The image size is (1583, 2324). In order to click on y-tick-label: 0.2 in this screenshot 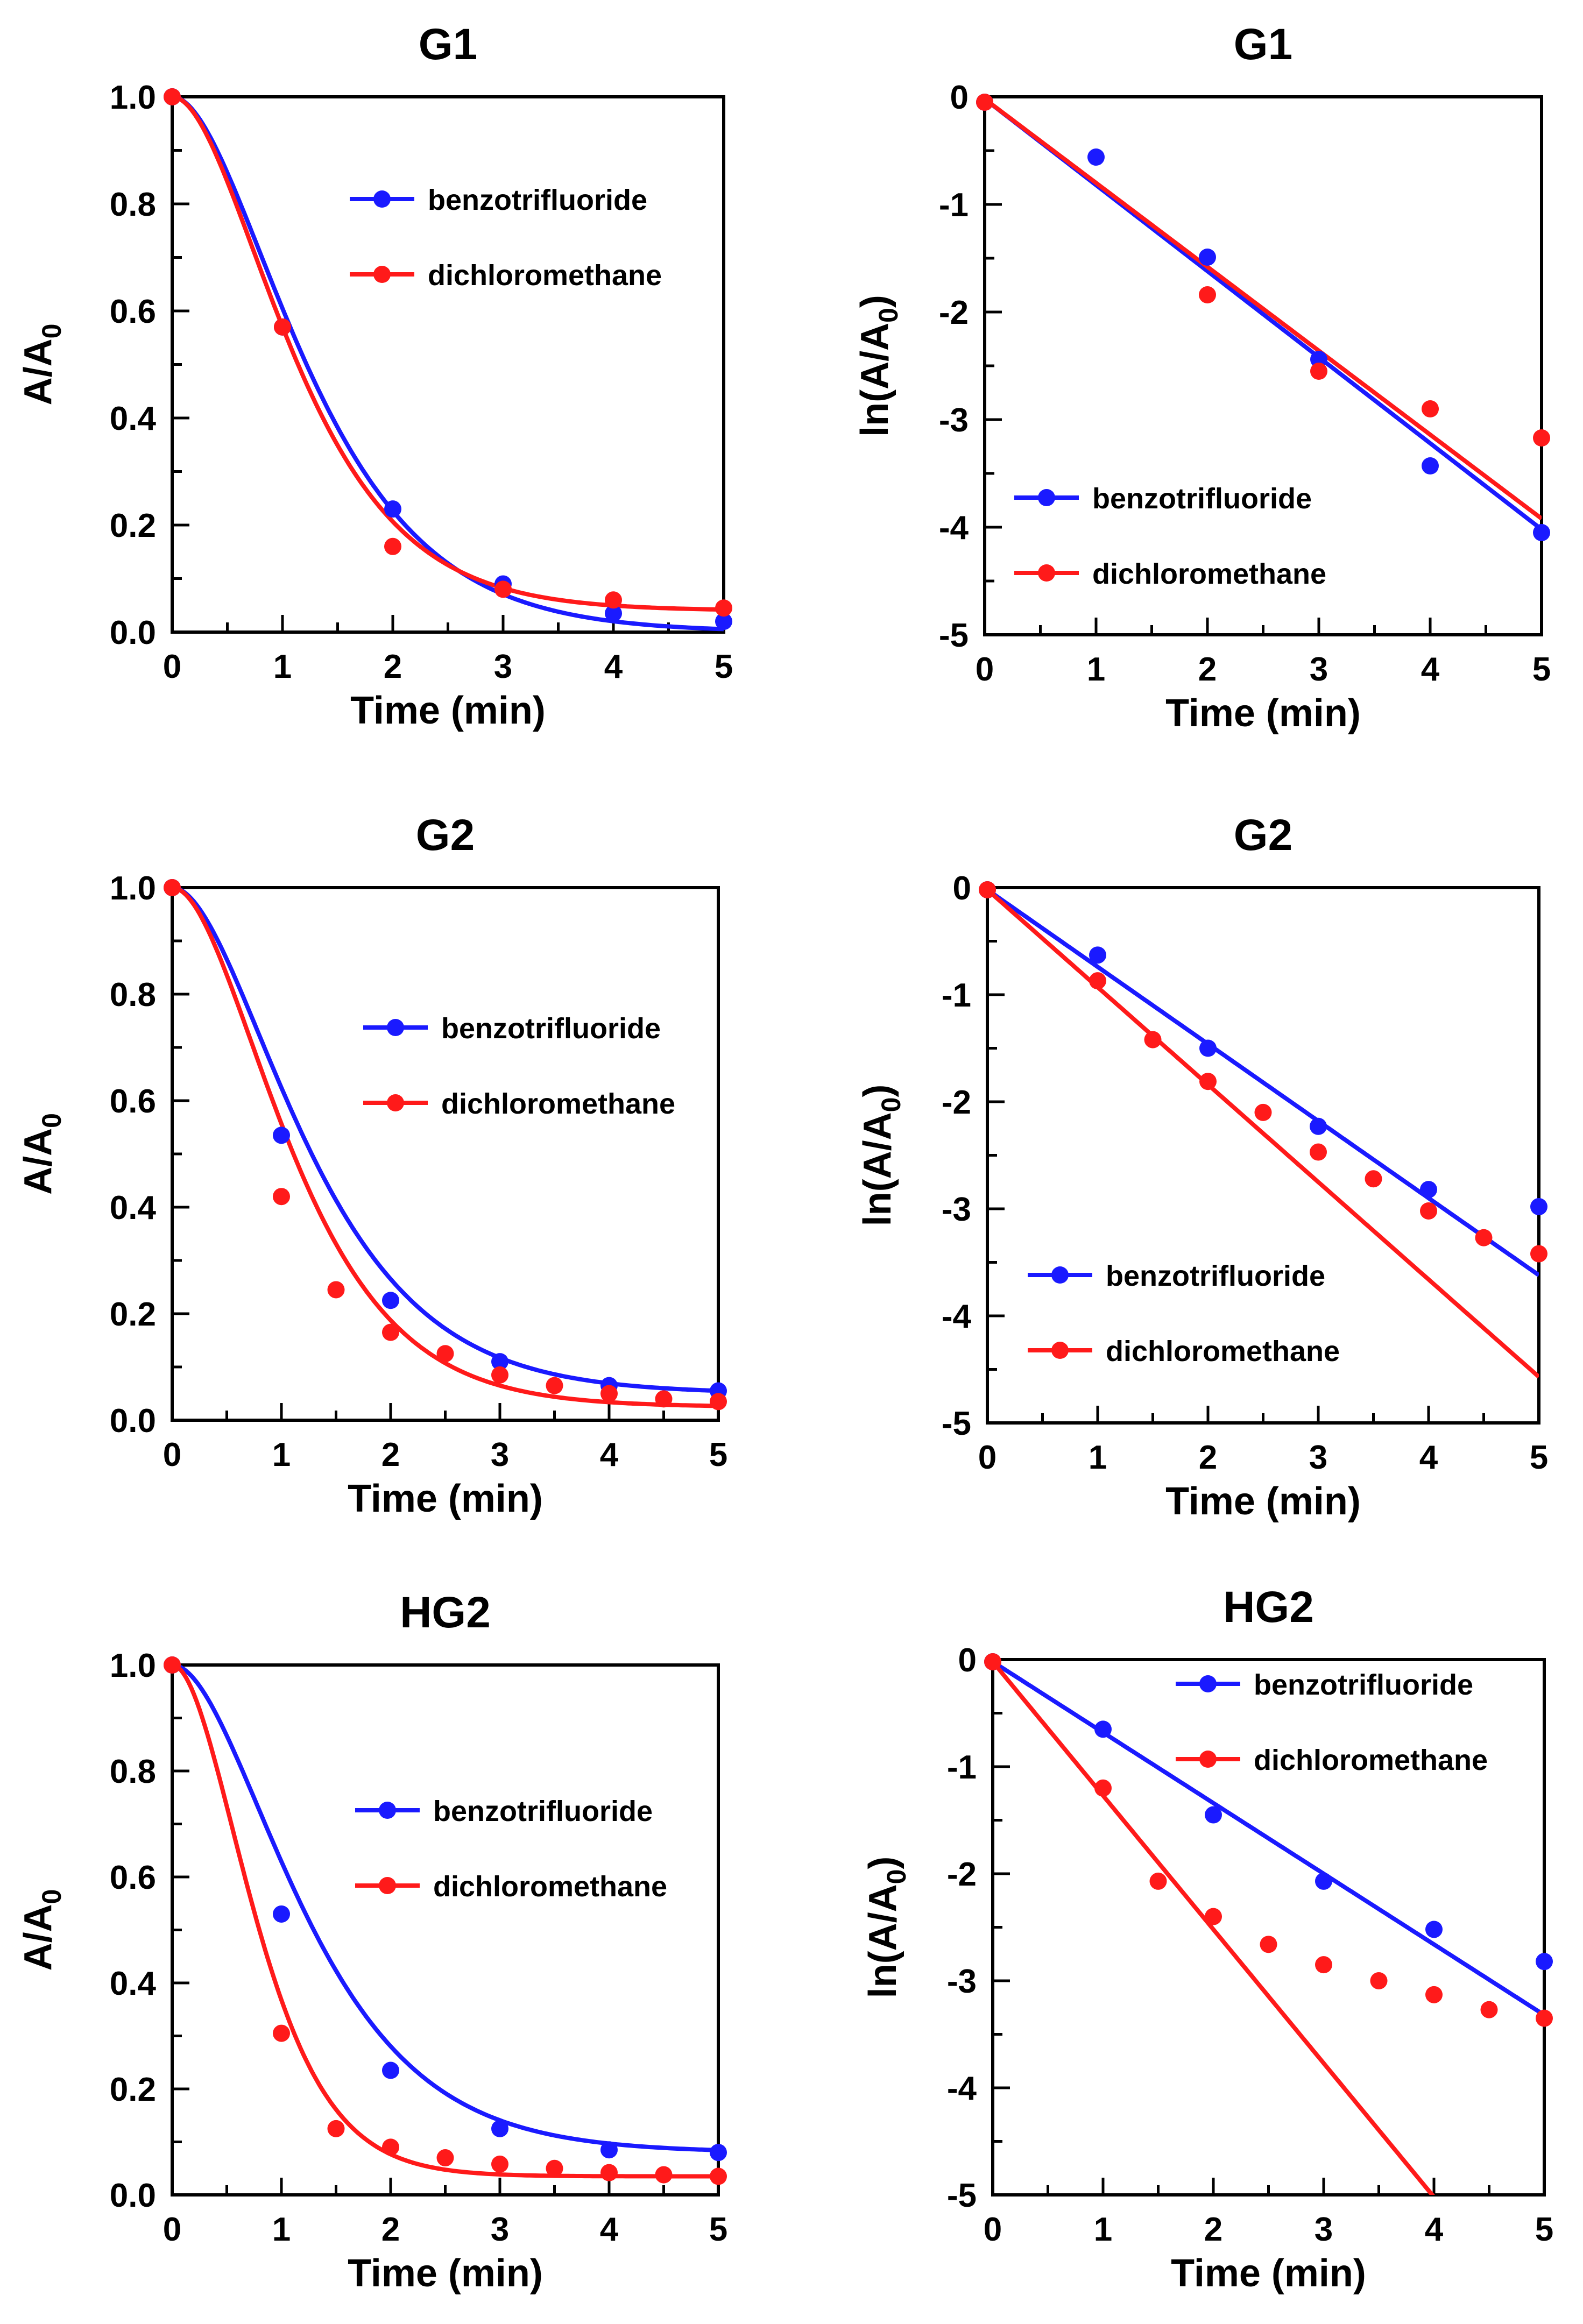, I will do `click(133, 2089)`.